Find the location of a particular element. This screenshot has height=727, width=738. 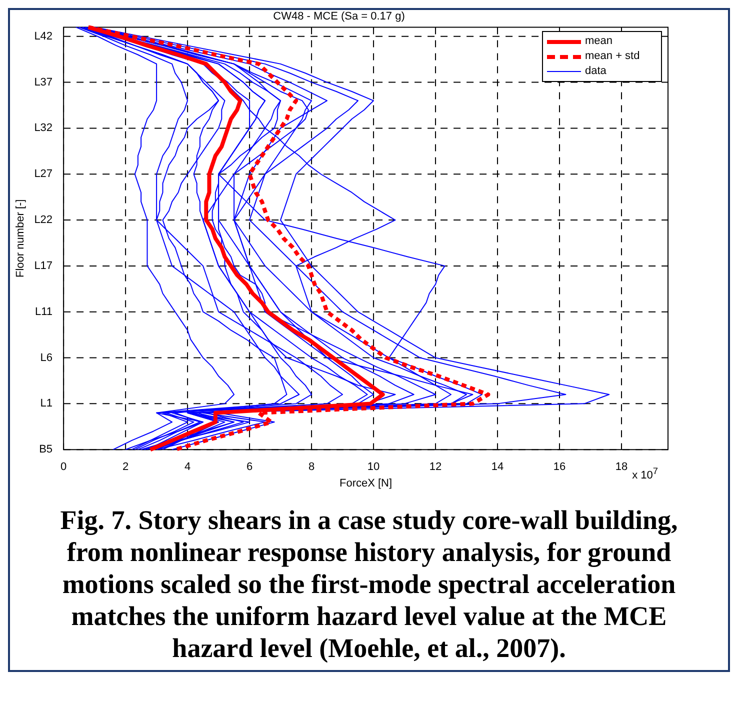

chart-title: CW48 - MCE (Sa = 0.17 g) is located at coordinates (339, 16).